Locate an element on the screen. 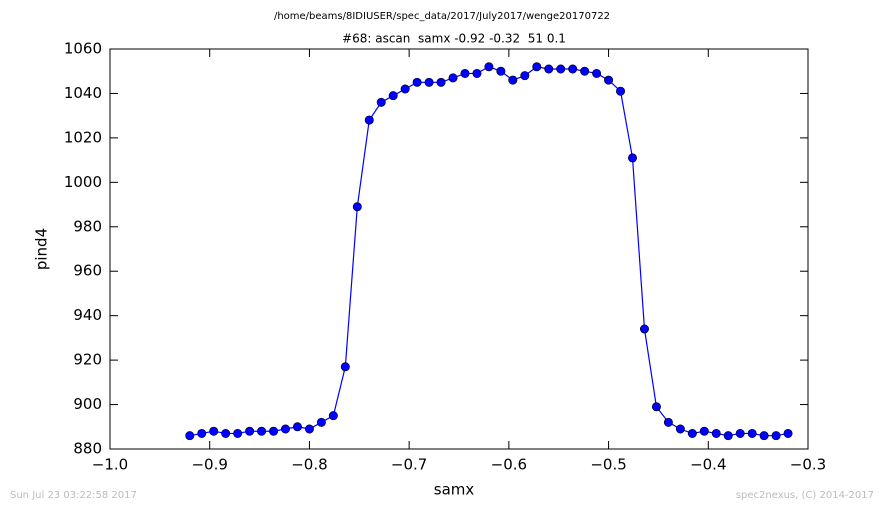 Image resolution: width=884 pixels, height=509 pixels. y-tick-label: 940 is located at coordinates (87, 315).